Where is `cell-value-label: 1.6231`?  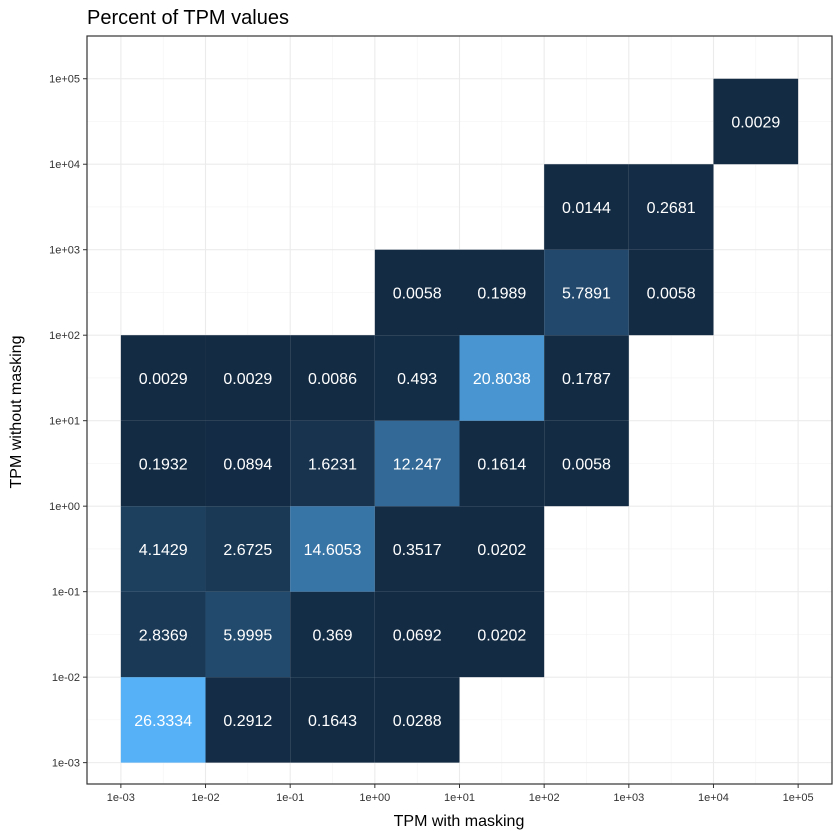 cell-value-label: 1.6231 is located at coordinates (332, 464).